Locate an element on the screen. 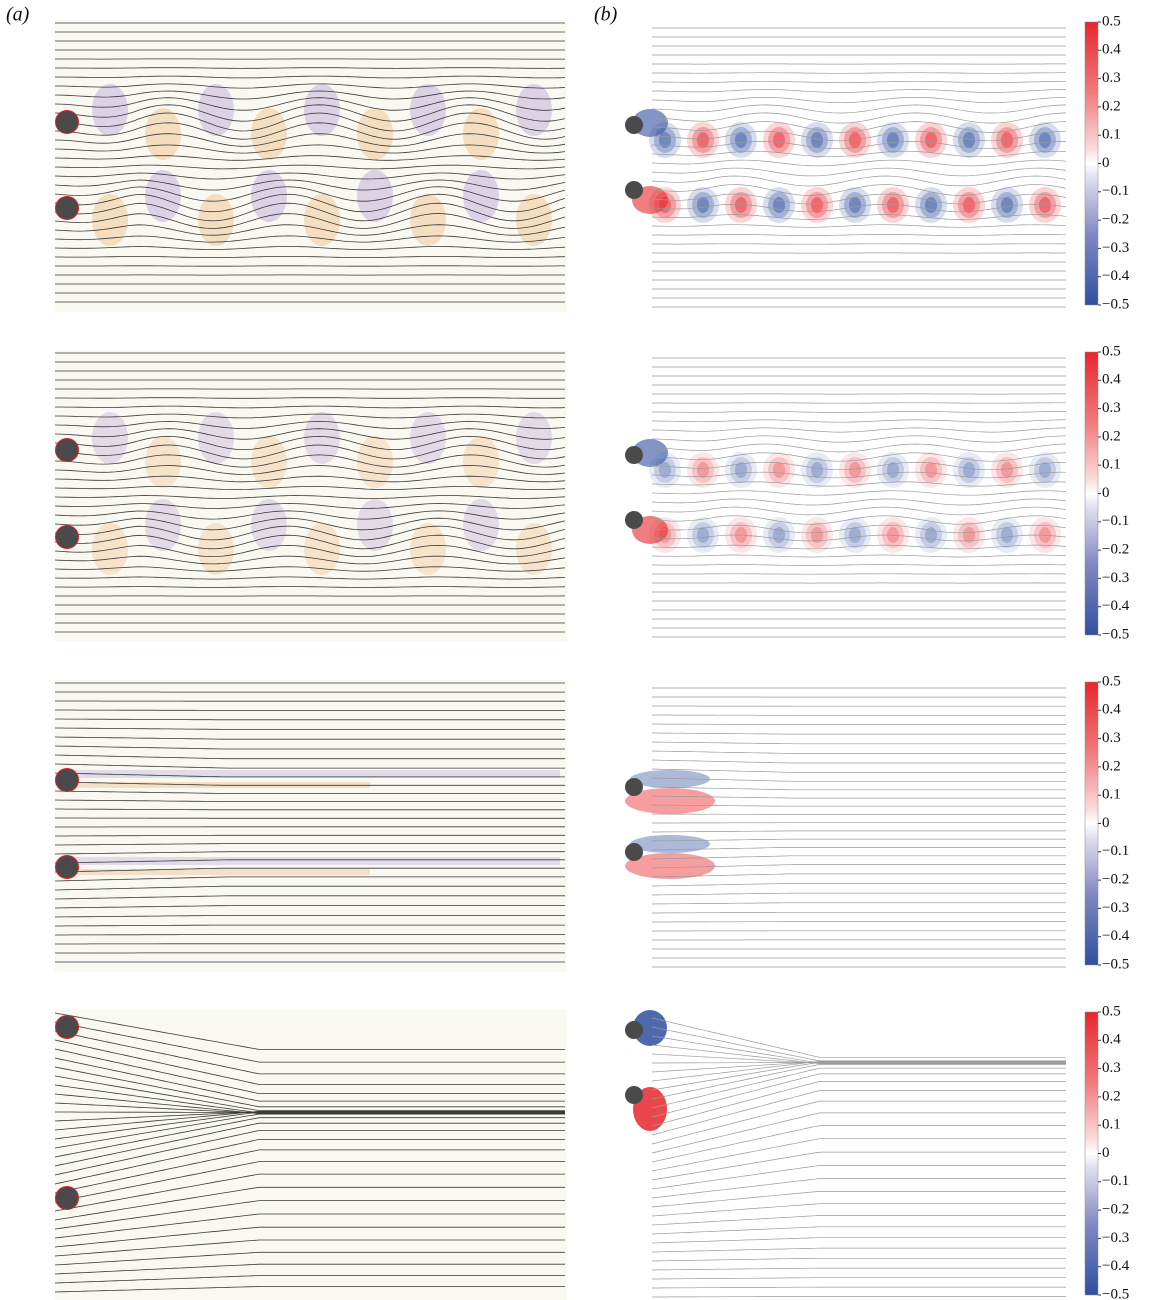  colorbar-tick-label: 0.3 is located at coordinates (1111, 408).